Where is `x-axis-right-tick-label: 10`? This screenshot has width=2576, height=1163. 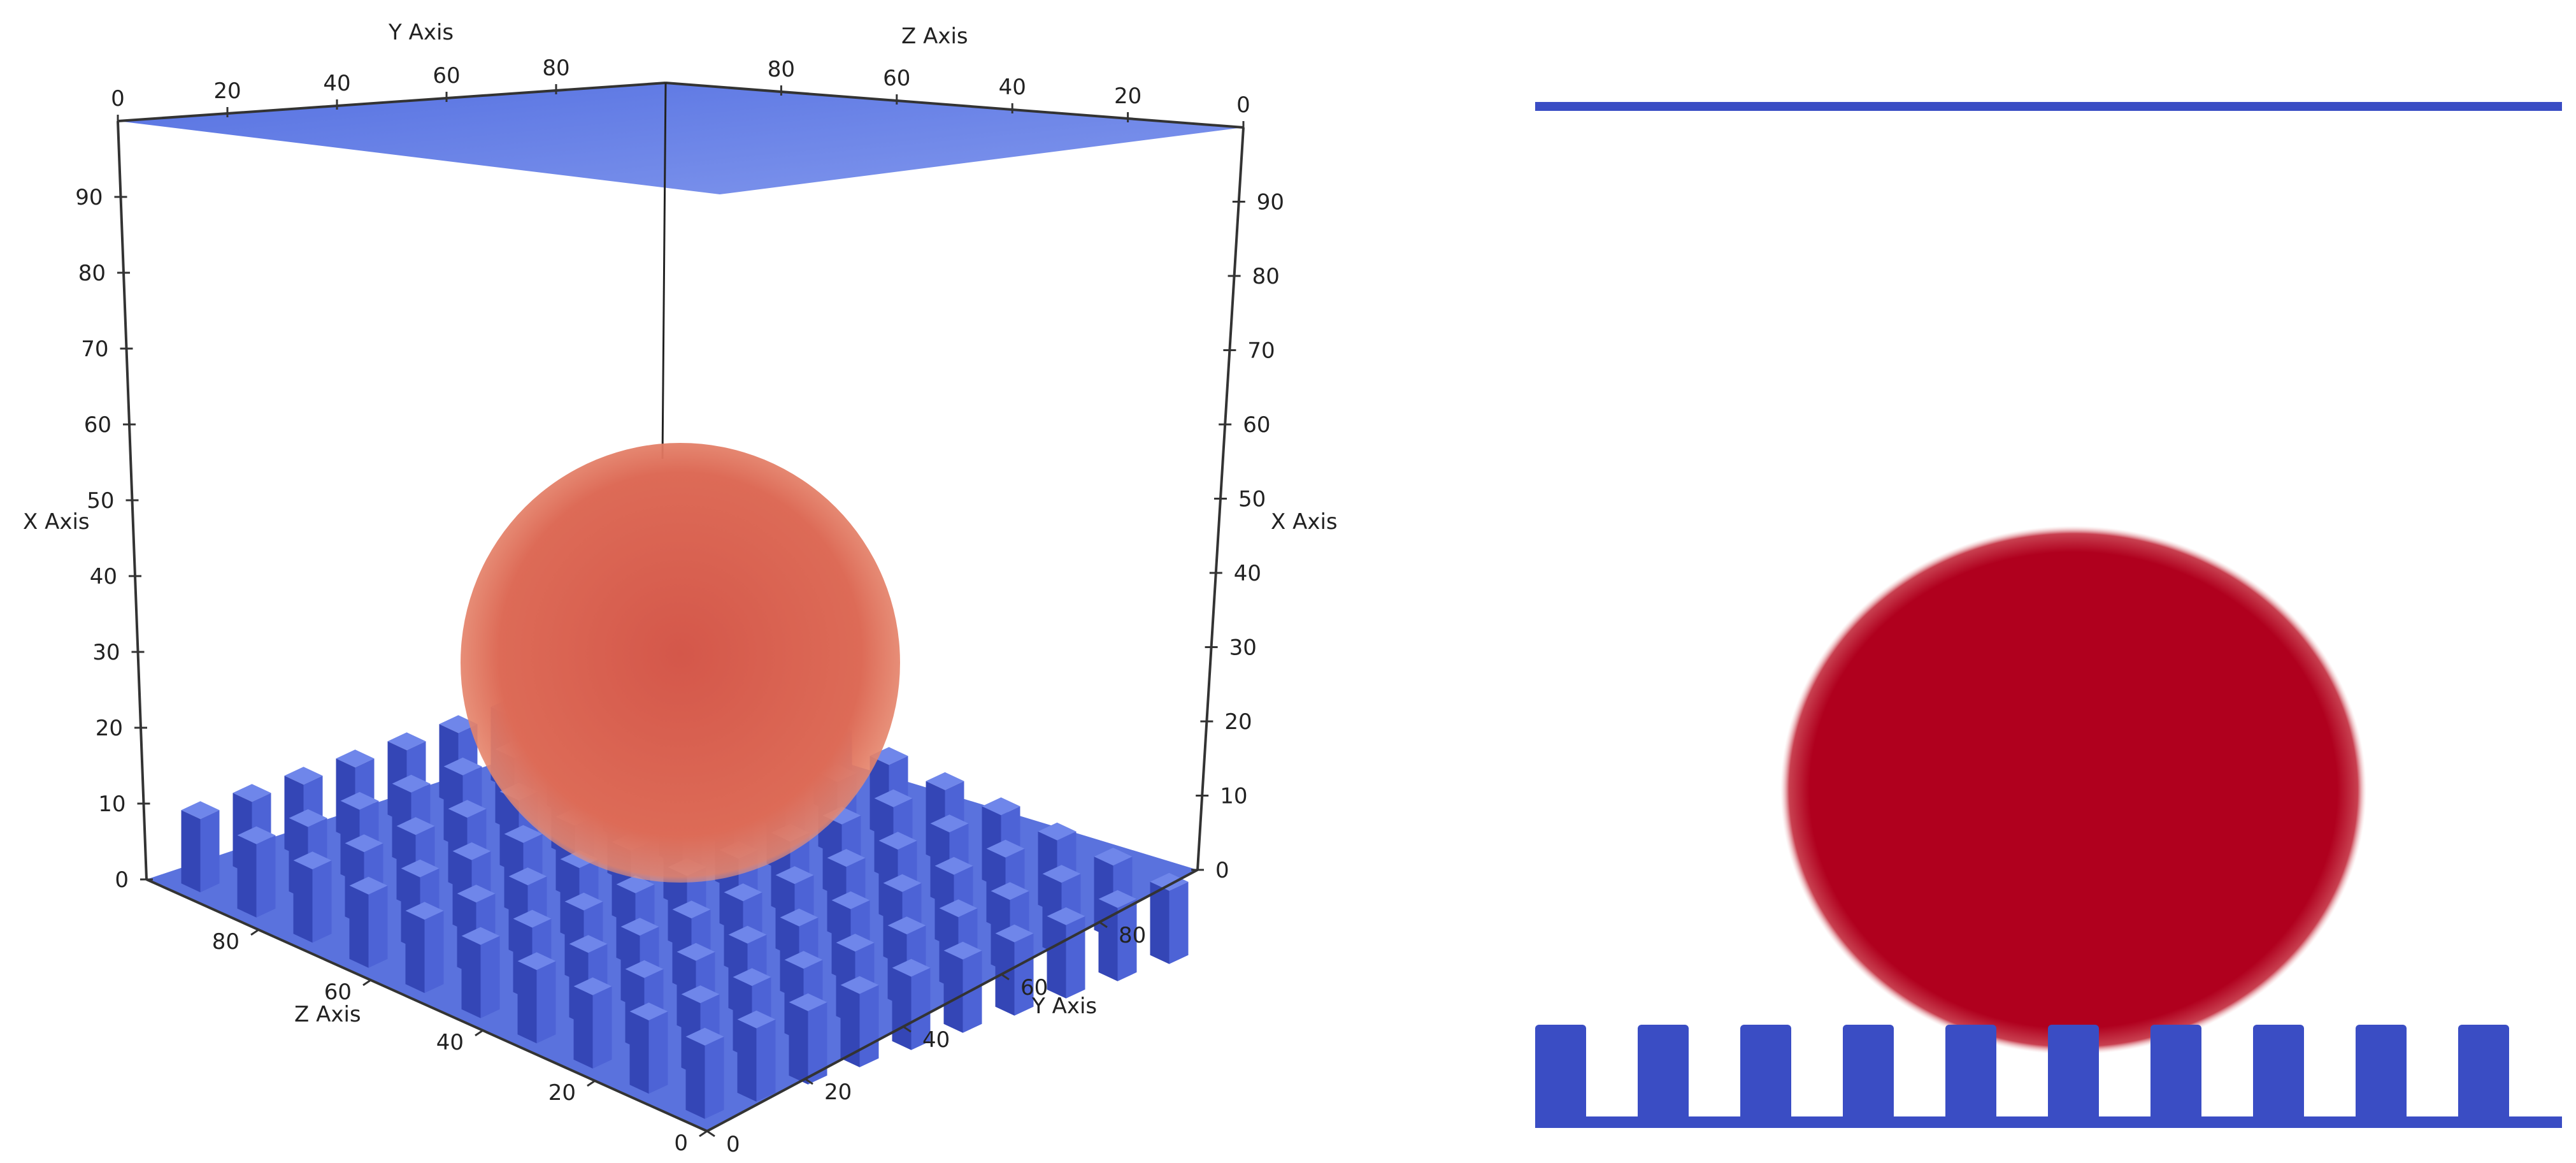 x-axis-right-tick-label: 10 is located at coordinates (1233, 797).